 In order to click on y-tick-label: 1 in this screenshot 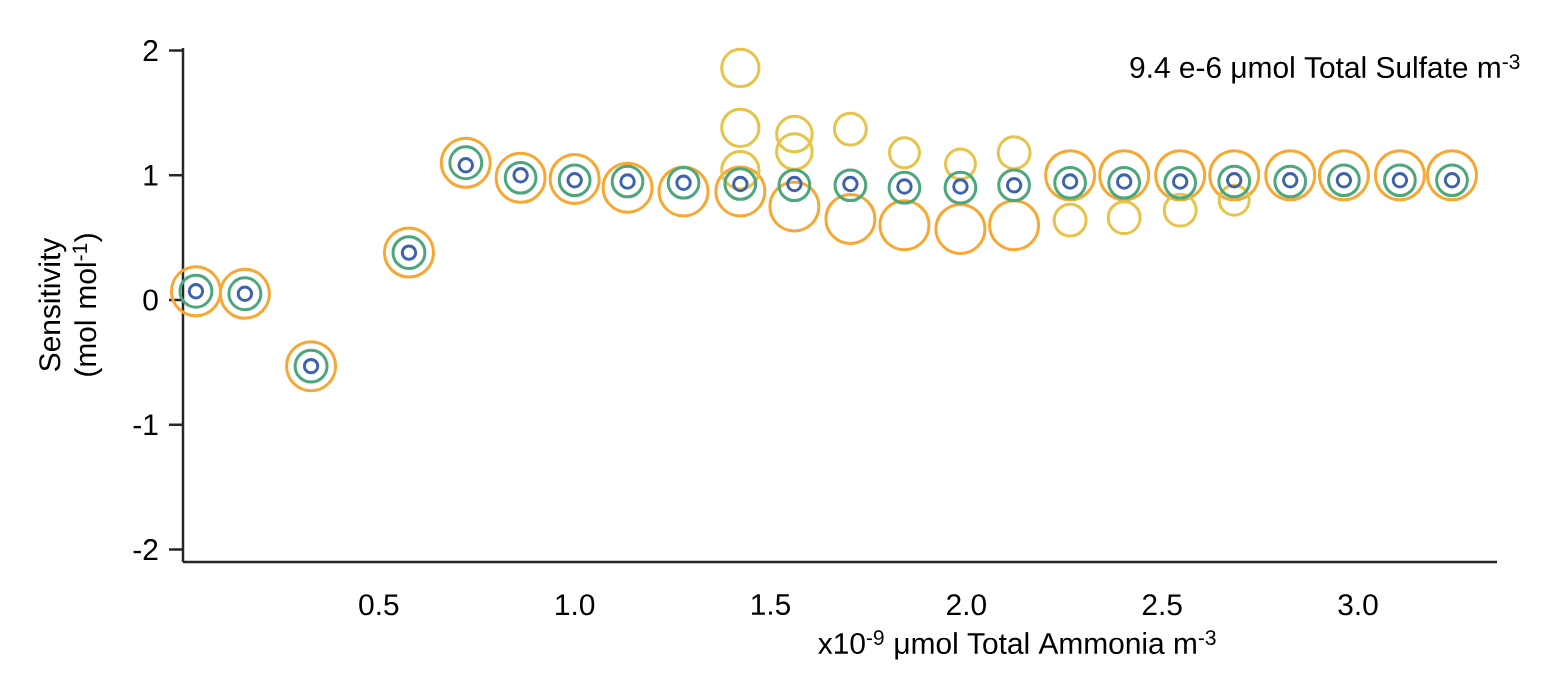, I will do `click(151, 175)`.